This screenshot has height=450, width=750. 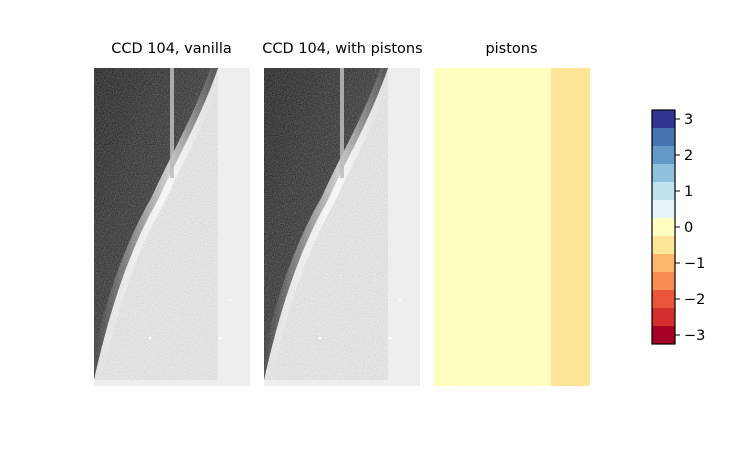 What do you see at coordinates (688, 156) in the screenshot?
I see `colorbar-tick-label: 2` at bounding box center [688, 156].